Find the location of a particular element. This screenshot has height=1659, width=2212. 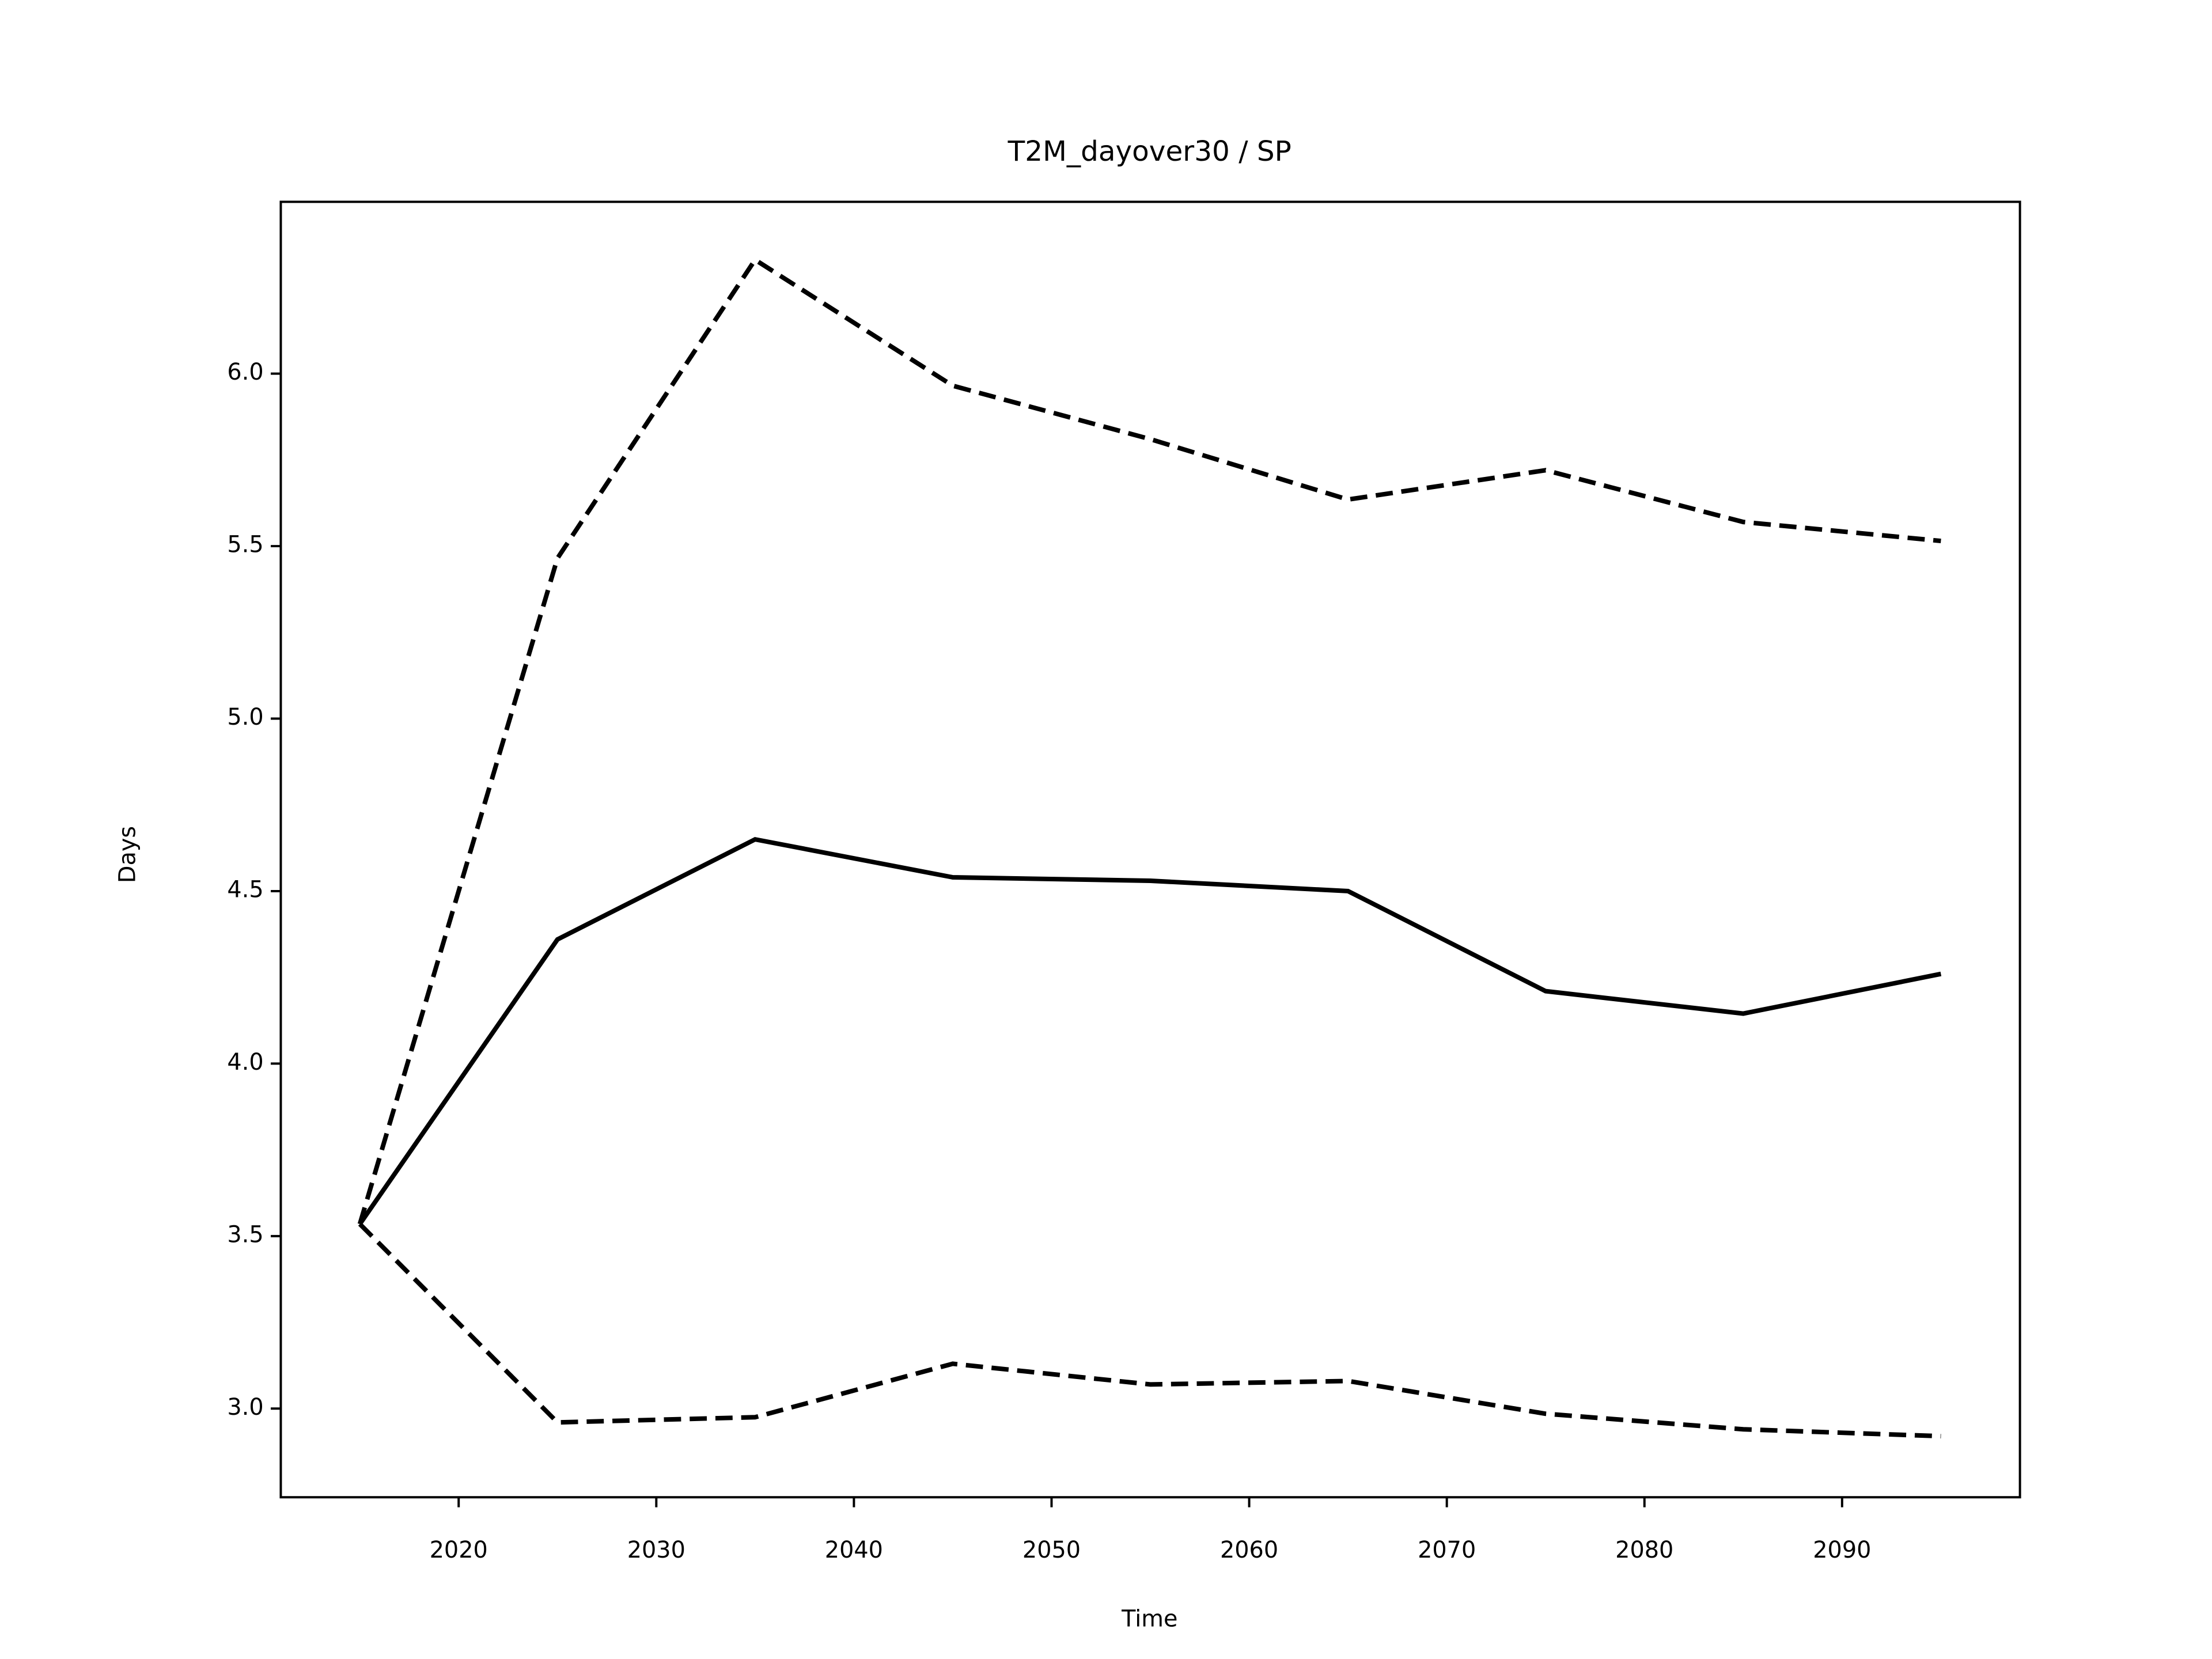

y-tick-label: 3.0 is located at coordinates (245, 1407).